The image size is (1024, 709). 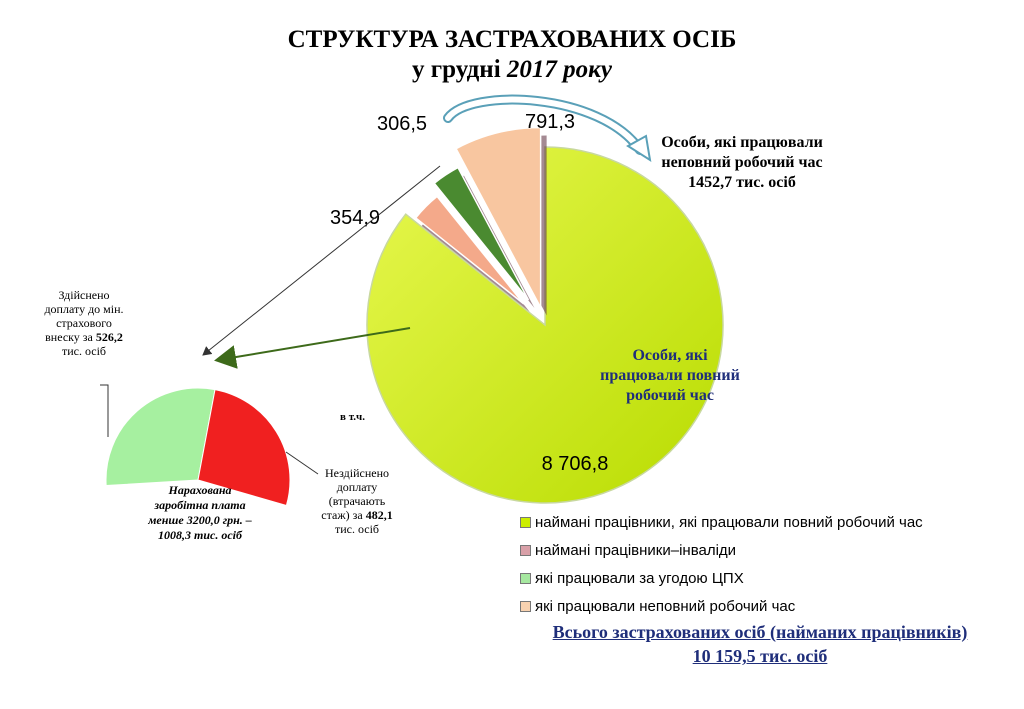 I want to click on part-time-note-line3: 1452,7 тис. осіб, so click(x=742, y=182).